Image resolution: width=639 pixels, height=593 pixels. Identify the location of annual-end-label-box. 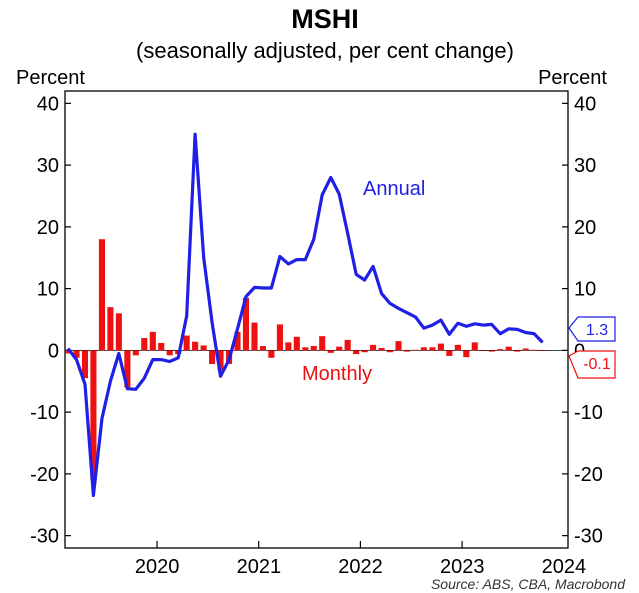
(592, 329).